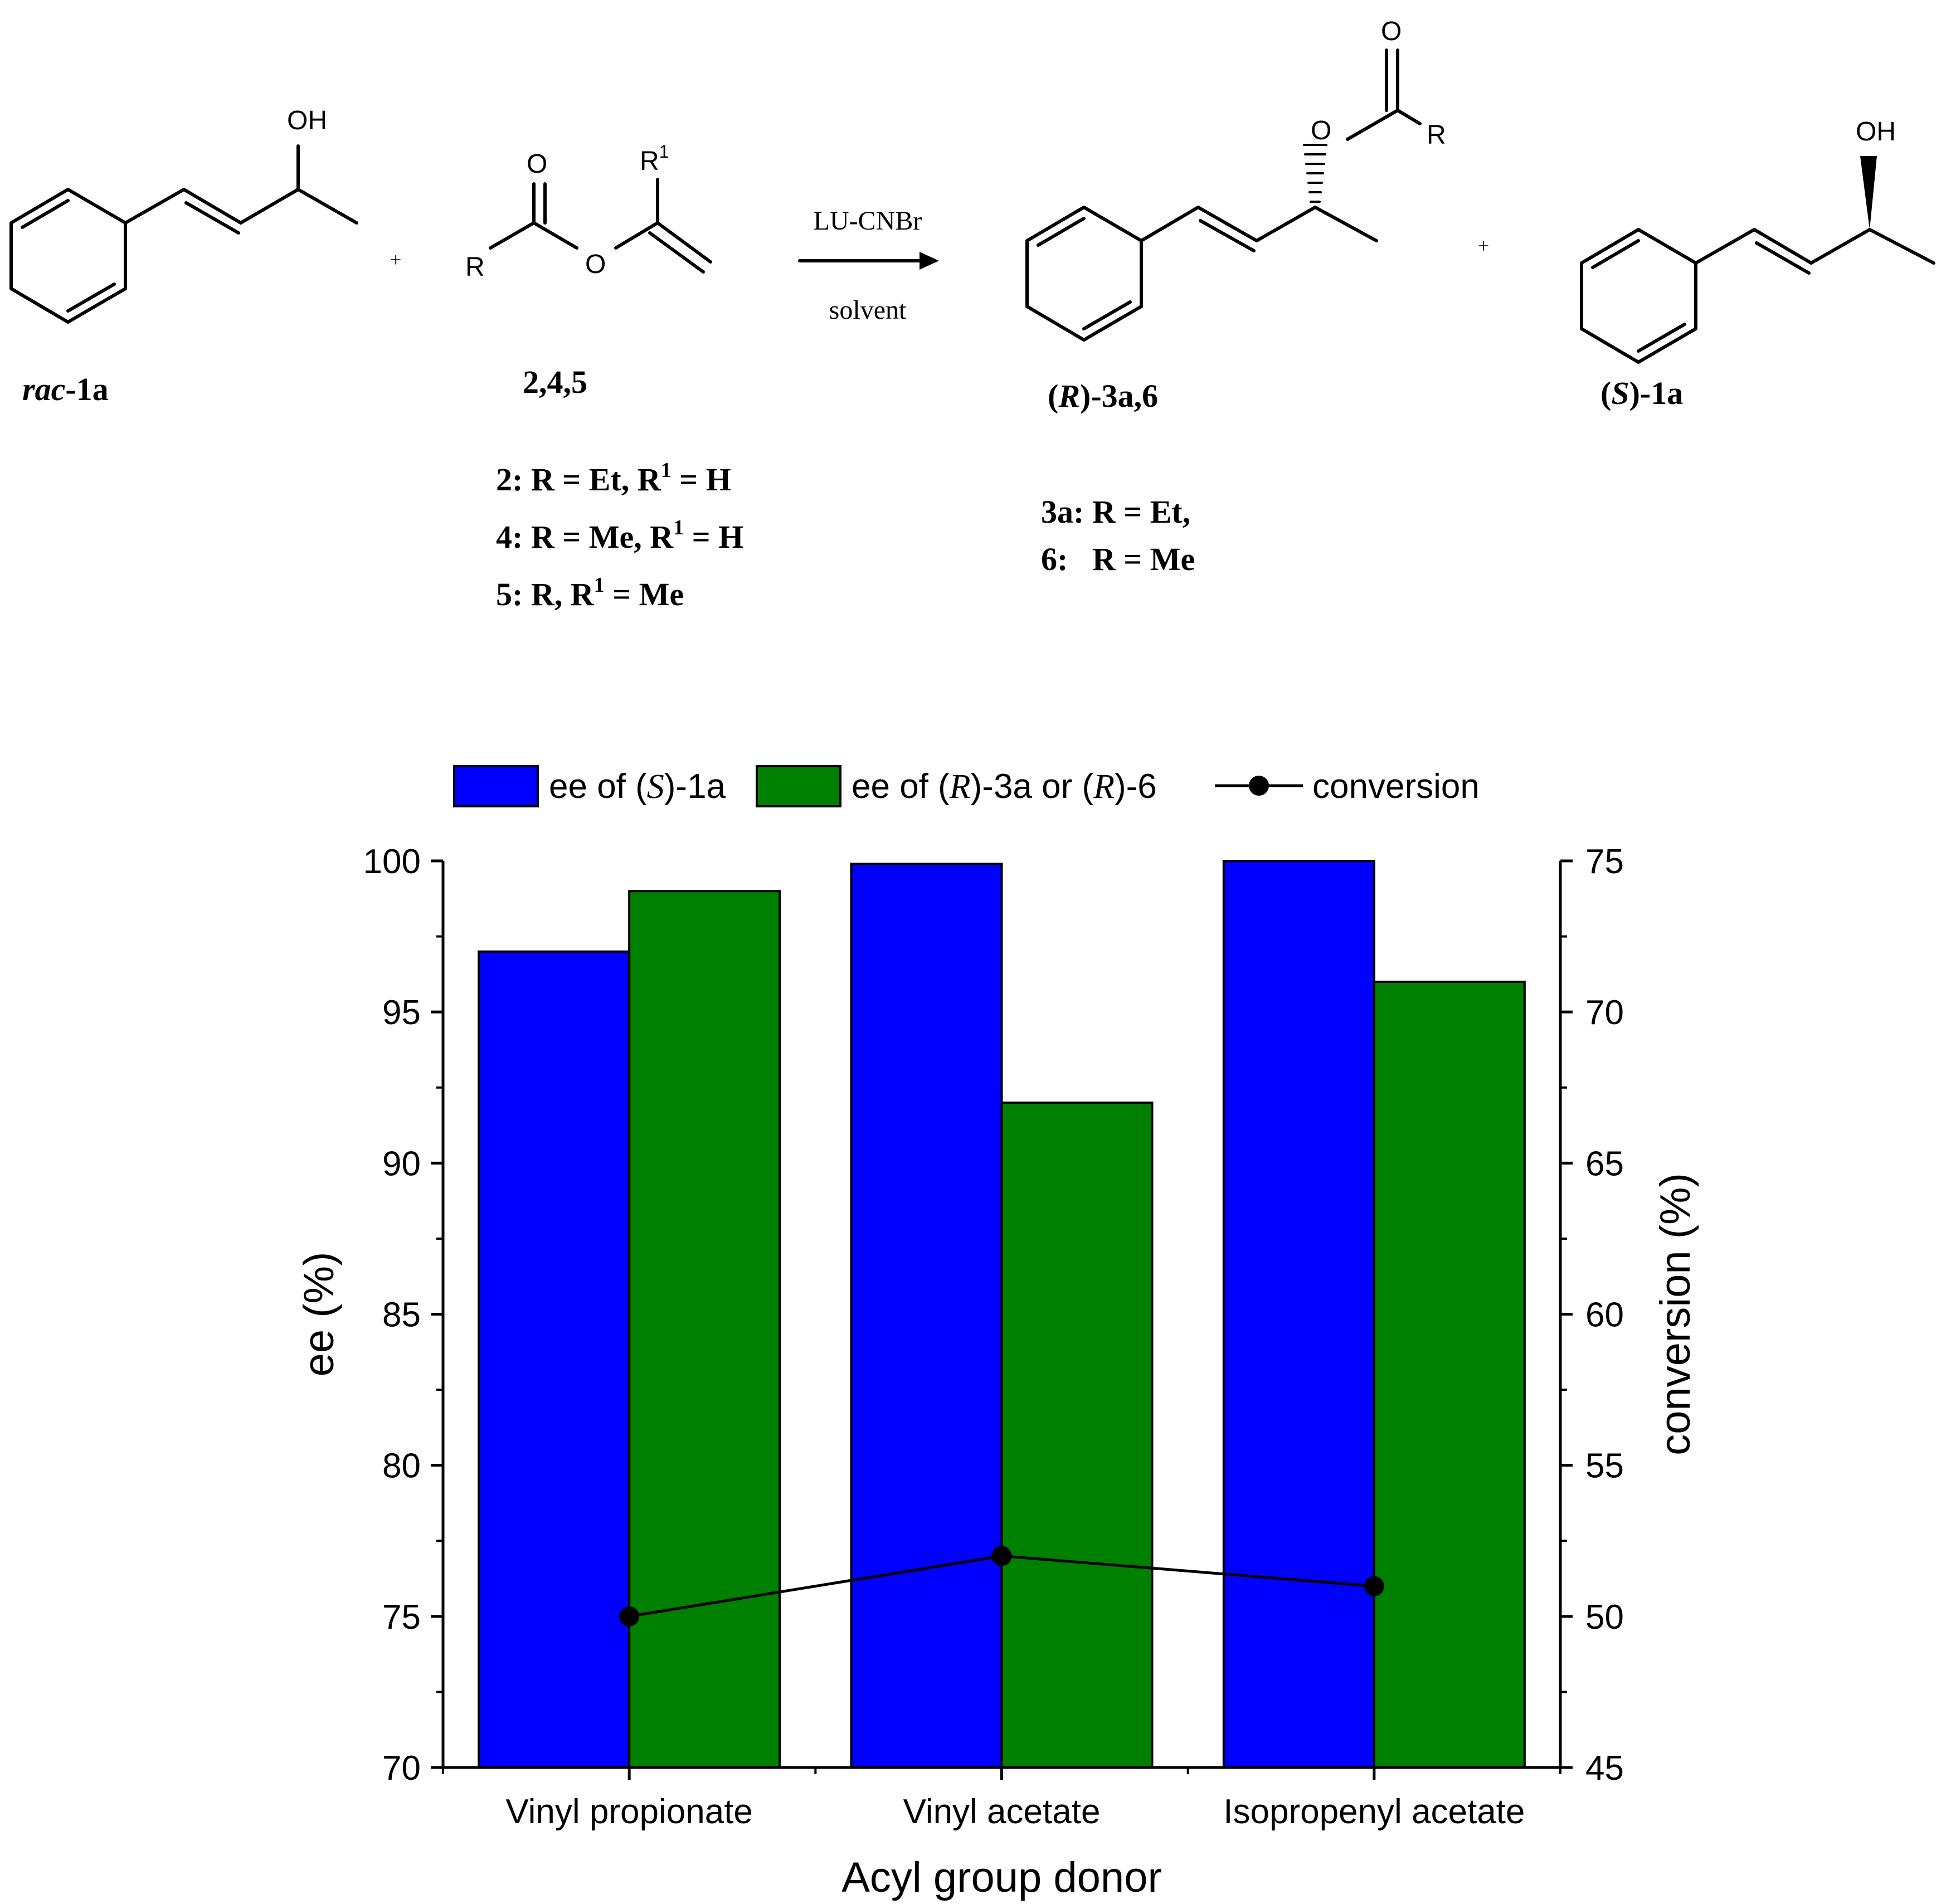 The width and height of the screenshot is (1946, 1904). I want to click on y2-axis-title: conversion (%), so click(1675, 1314).